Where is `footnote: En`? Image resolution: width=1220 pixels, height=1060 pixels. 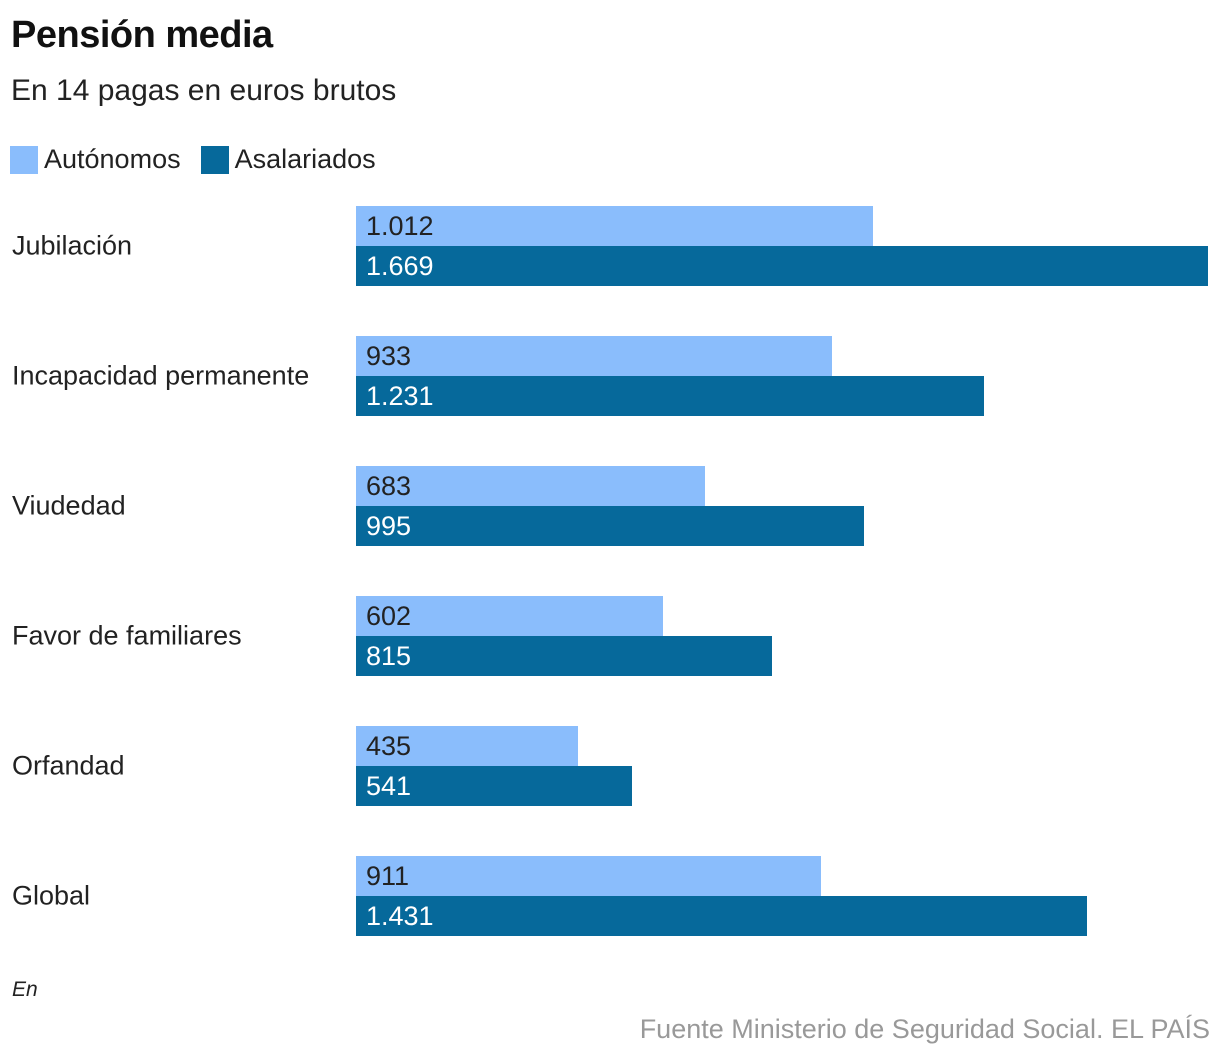 footnote: En is located at coordinates (25, 989).